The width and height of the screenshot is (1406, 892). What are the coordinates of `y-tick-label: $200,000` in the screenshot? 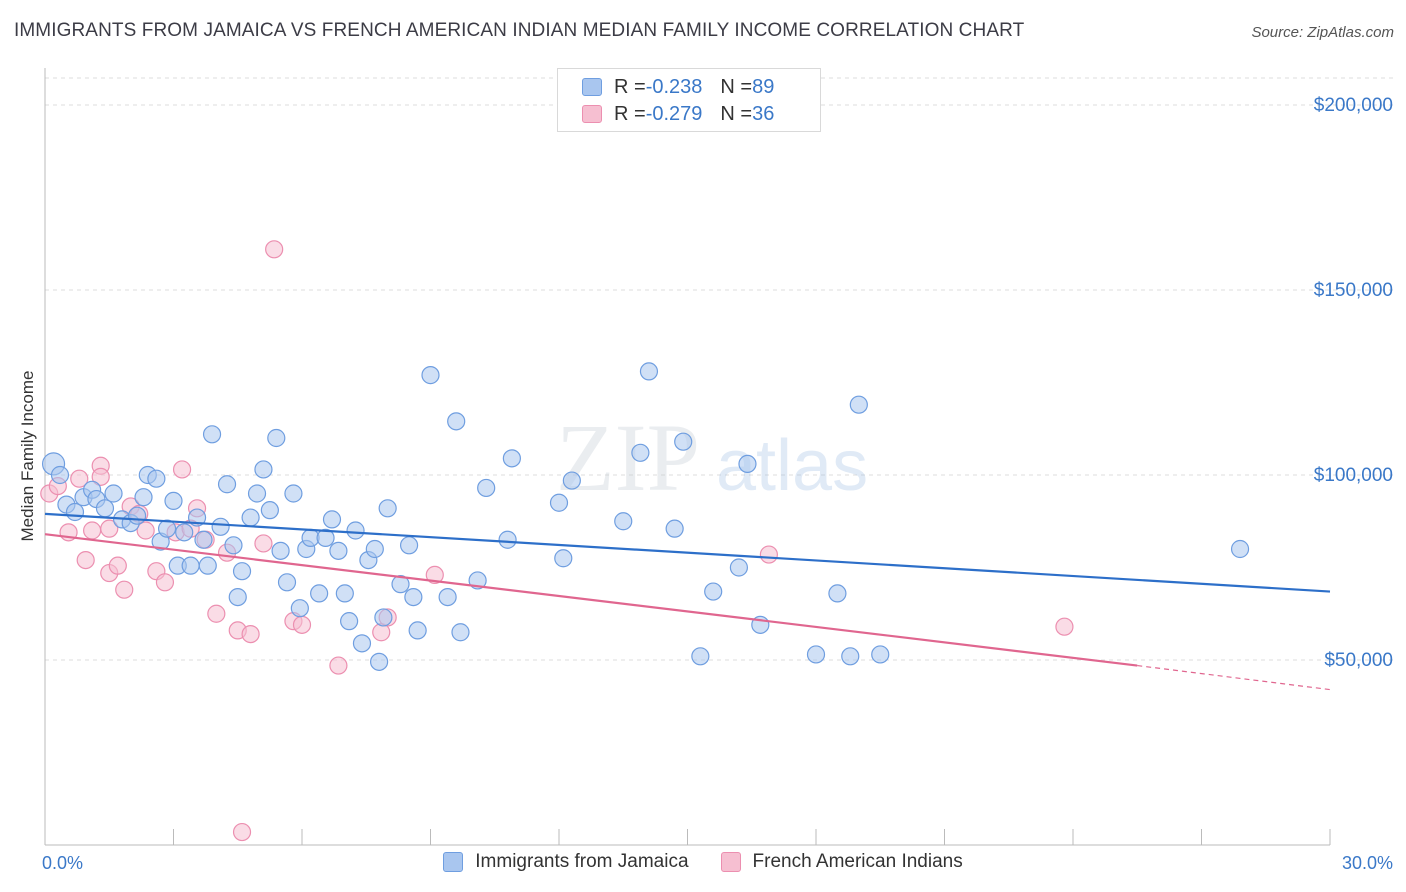 It's located at (1353, 105).